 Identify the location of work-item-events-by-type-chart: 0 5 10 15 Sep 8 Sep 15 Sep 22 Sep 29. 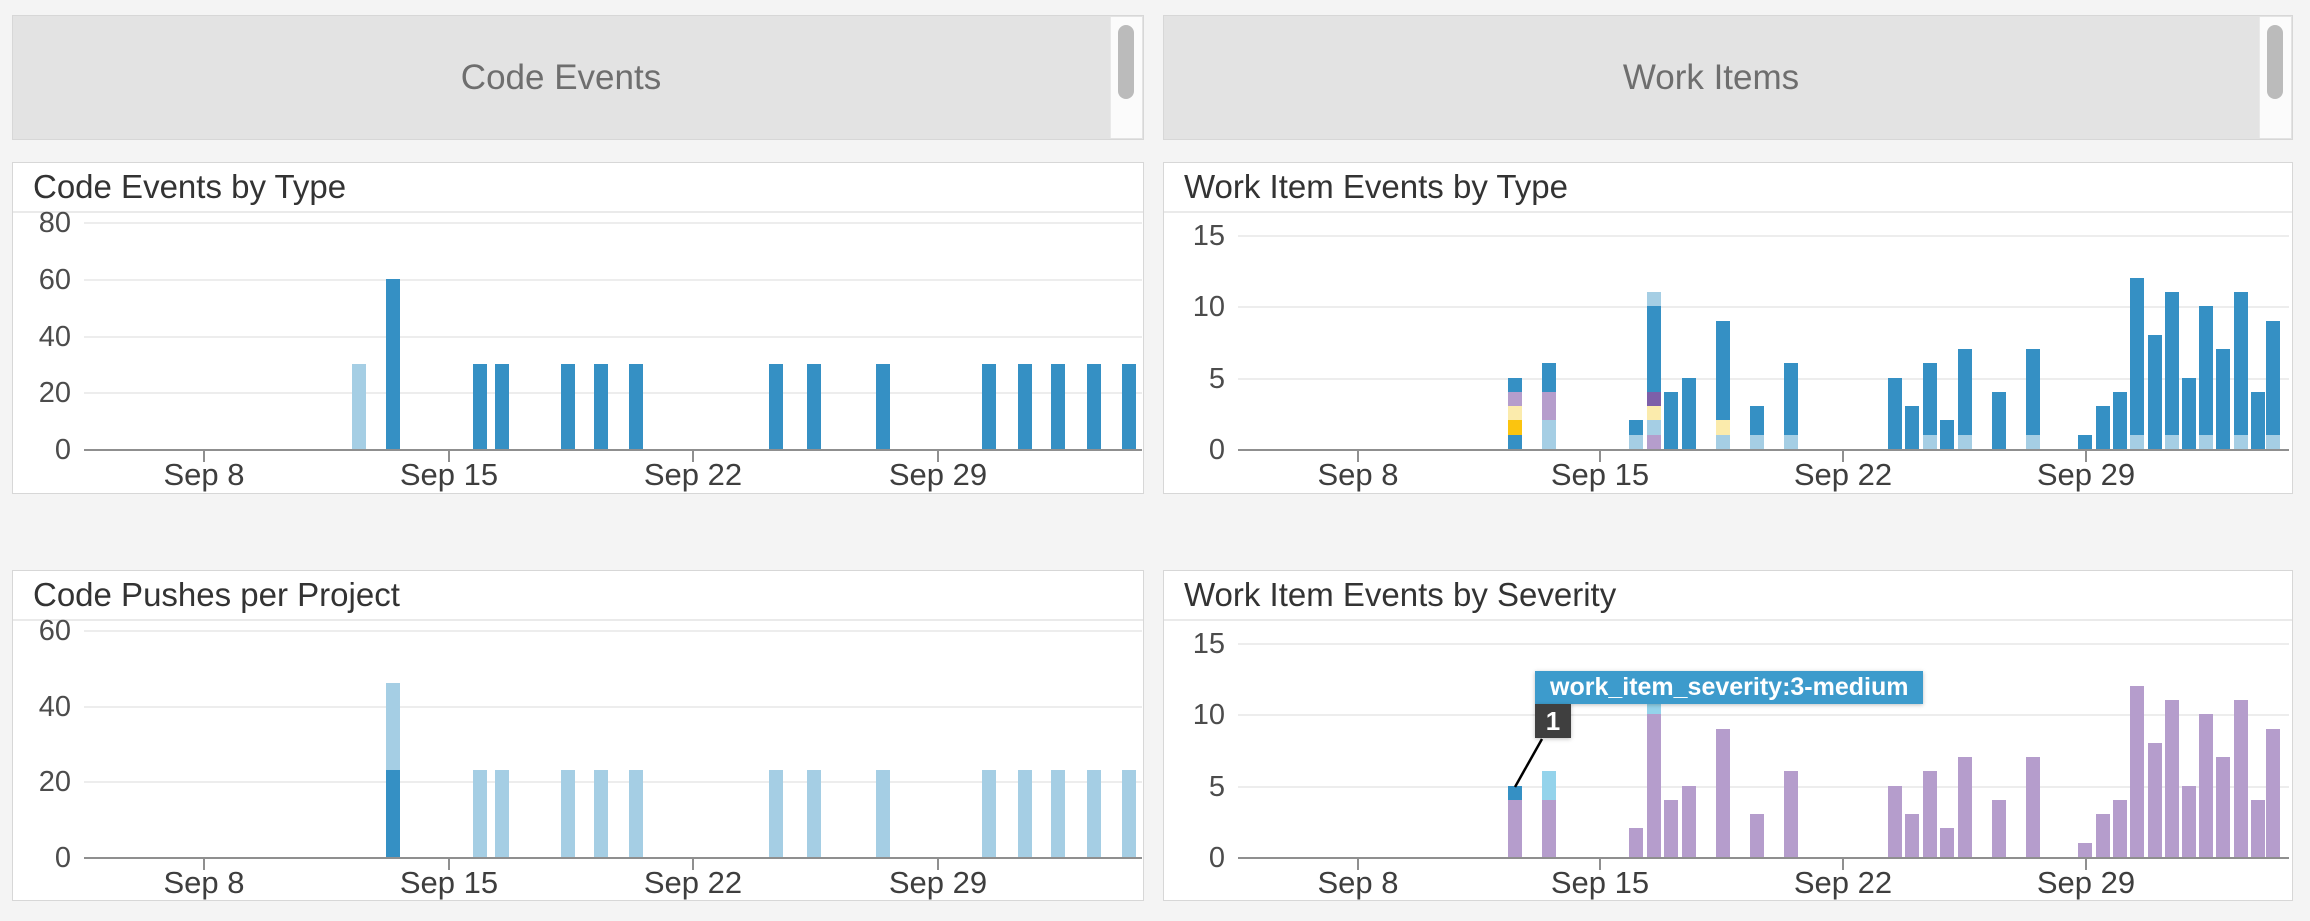
(1728, 353).